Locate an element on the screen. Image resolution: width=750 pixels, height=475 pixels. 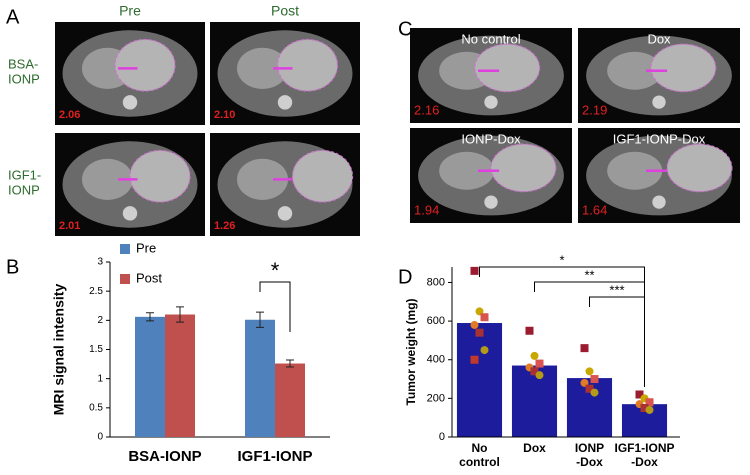
row-label: BSA-IONP is located at coordinates (24, 72).